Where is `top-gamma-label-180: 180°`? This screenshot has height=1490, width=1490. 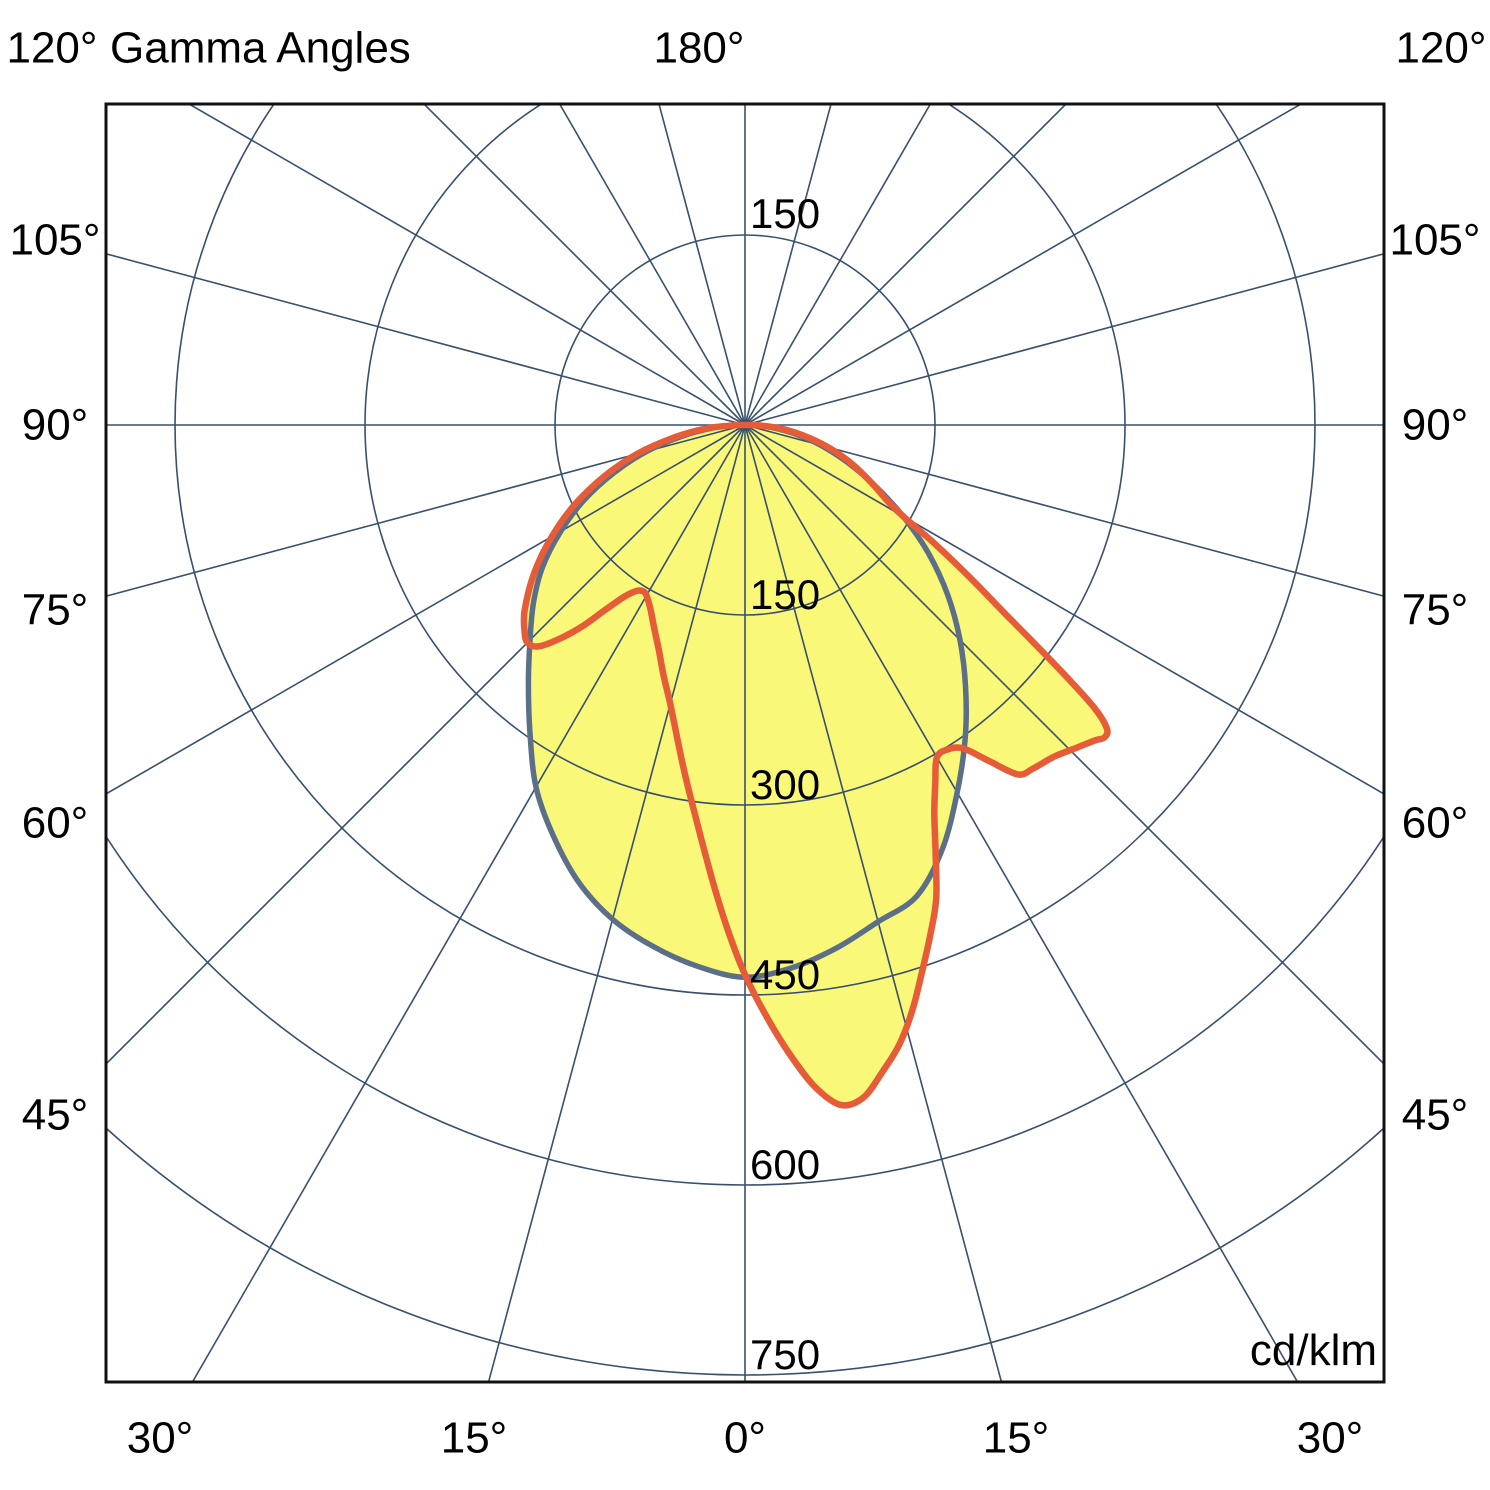 top-gamma-label-180: 180° is located at coordinates (698, 48).